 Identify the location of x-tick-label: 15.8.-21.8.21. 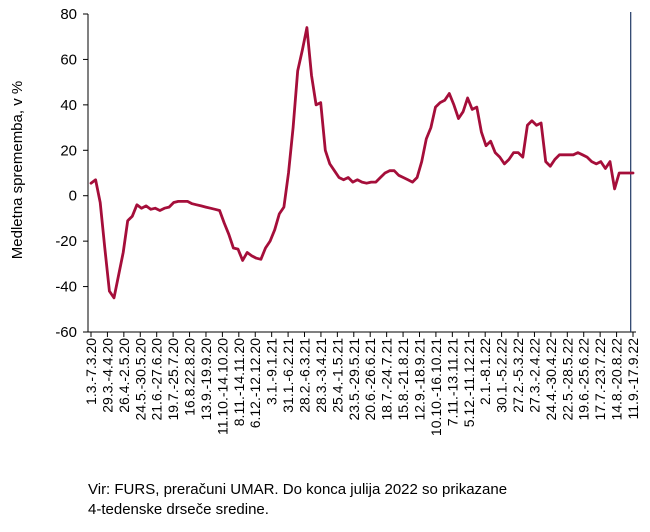
(403, 379).